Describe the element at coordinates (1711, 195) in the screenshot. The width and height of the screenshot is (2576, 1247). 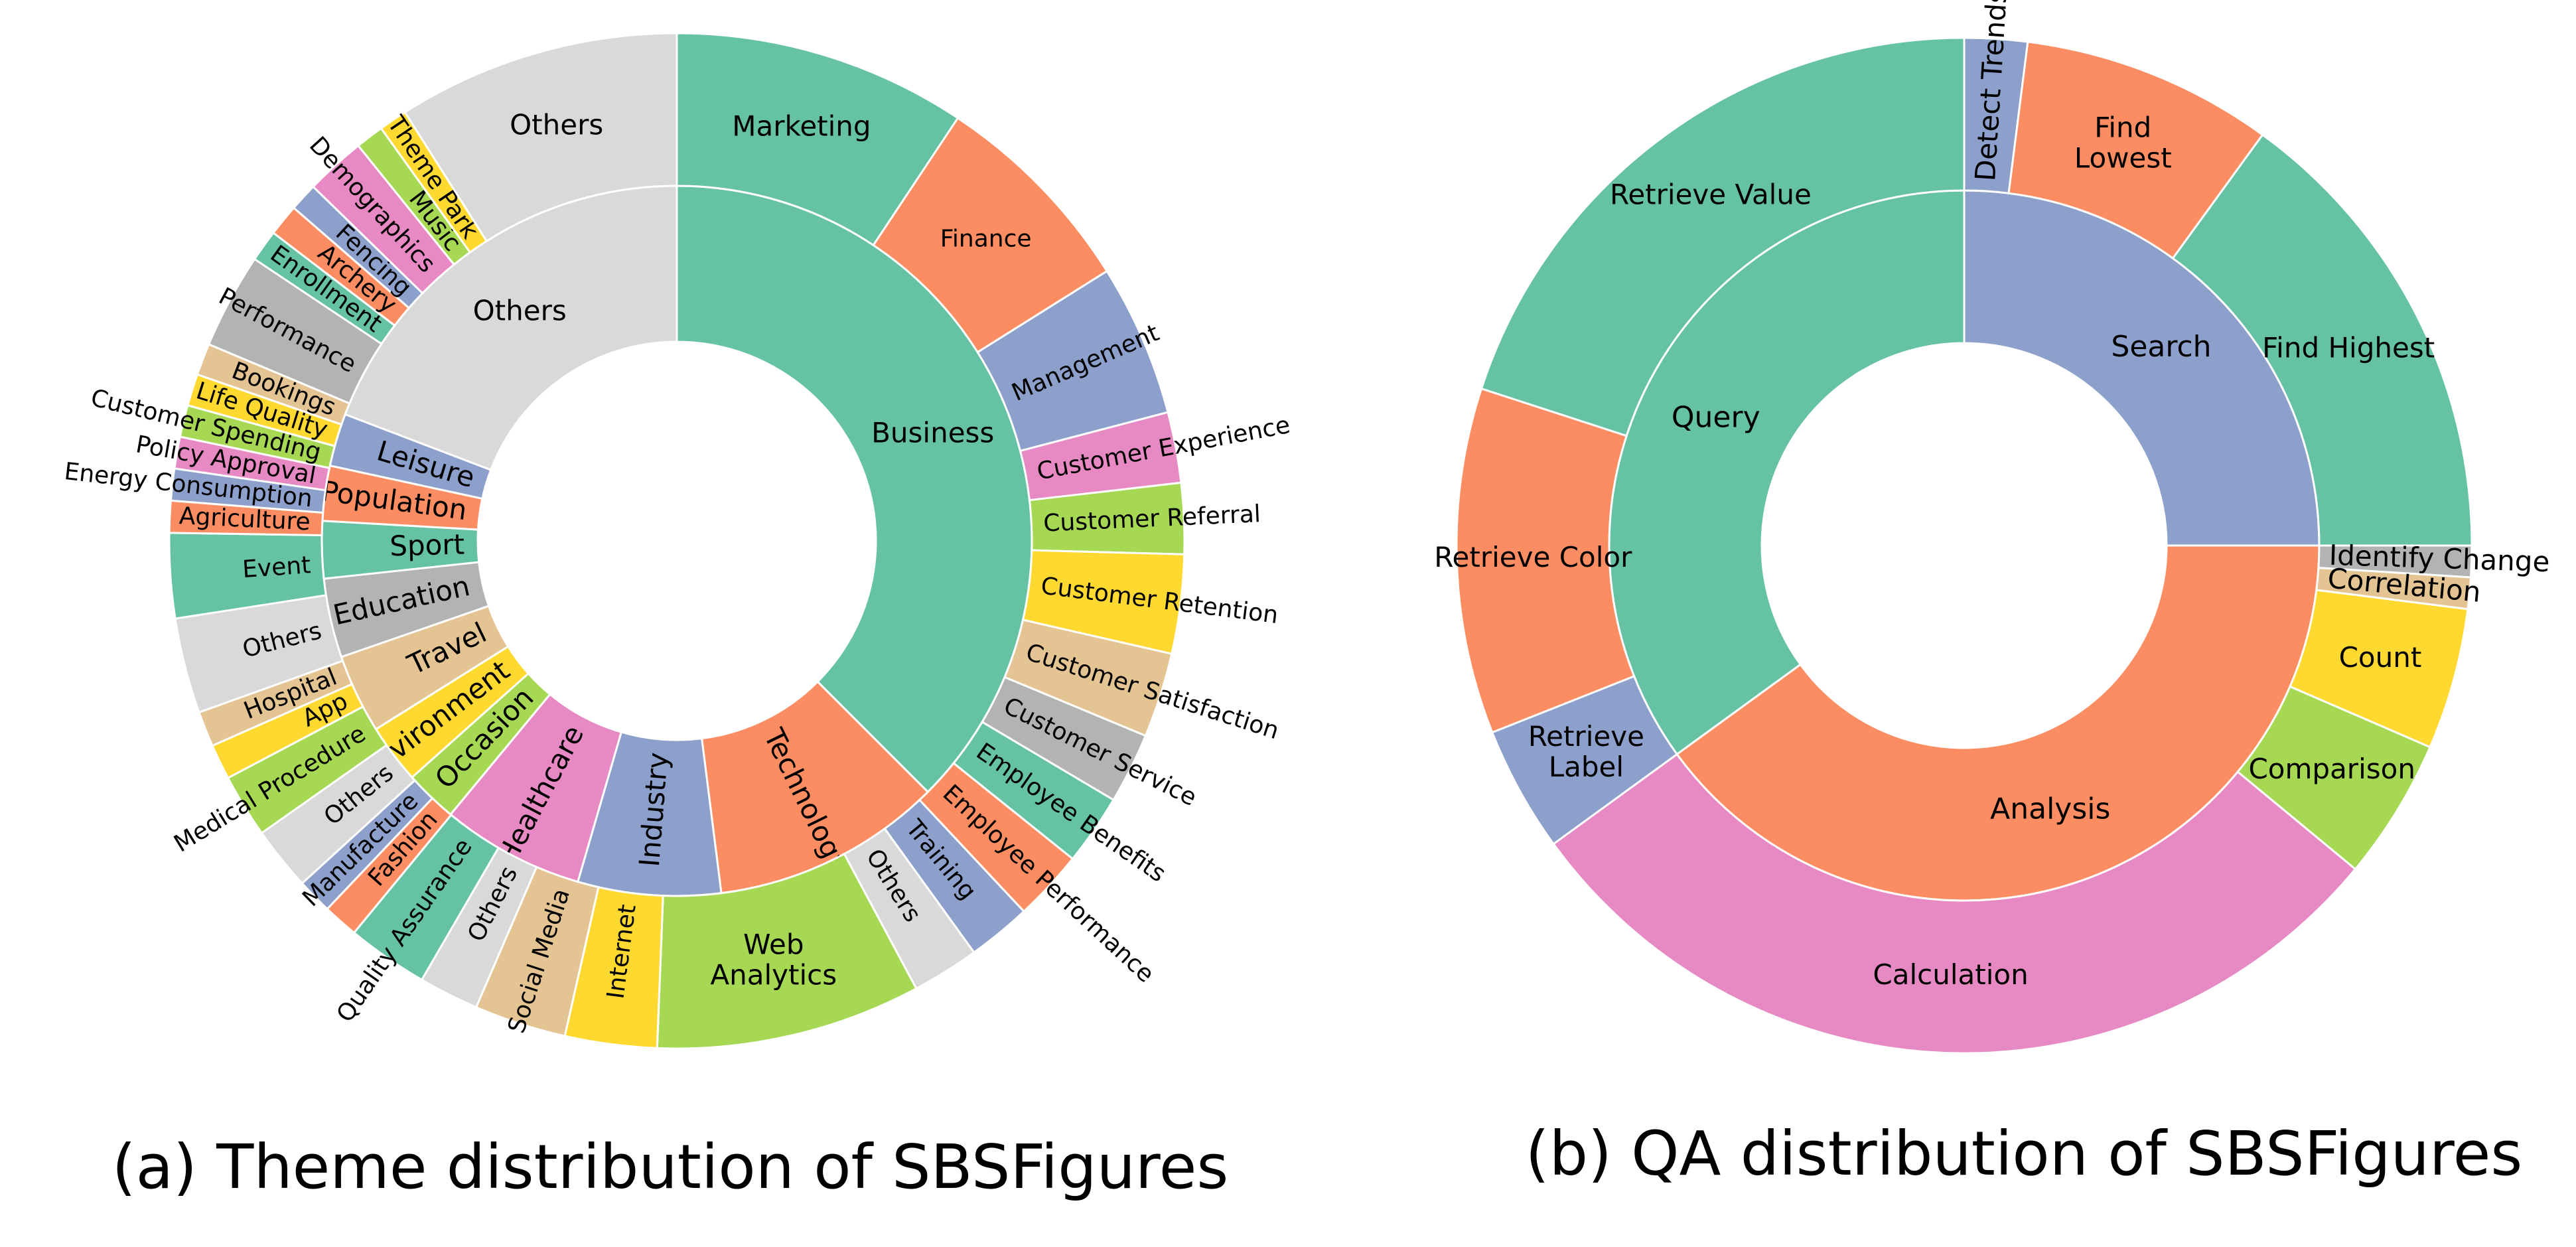
I see `qa-outer-label-retrieve-value: Retrieve Value` at that location.